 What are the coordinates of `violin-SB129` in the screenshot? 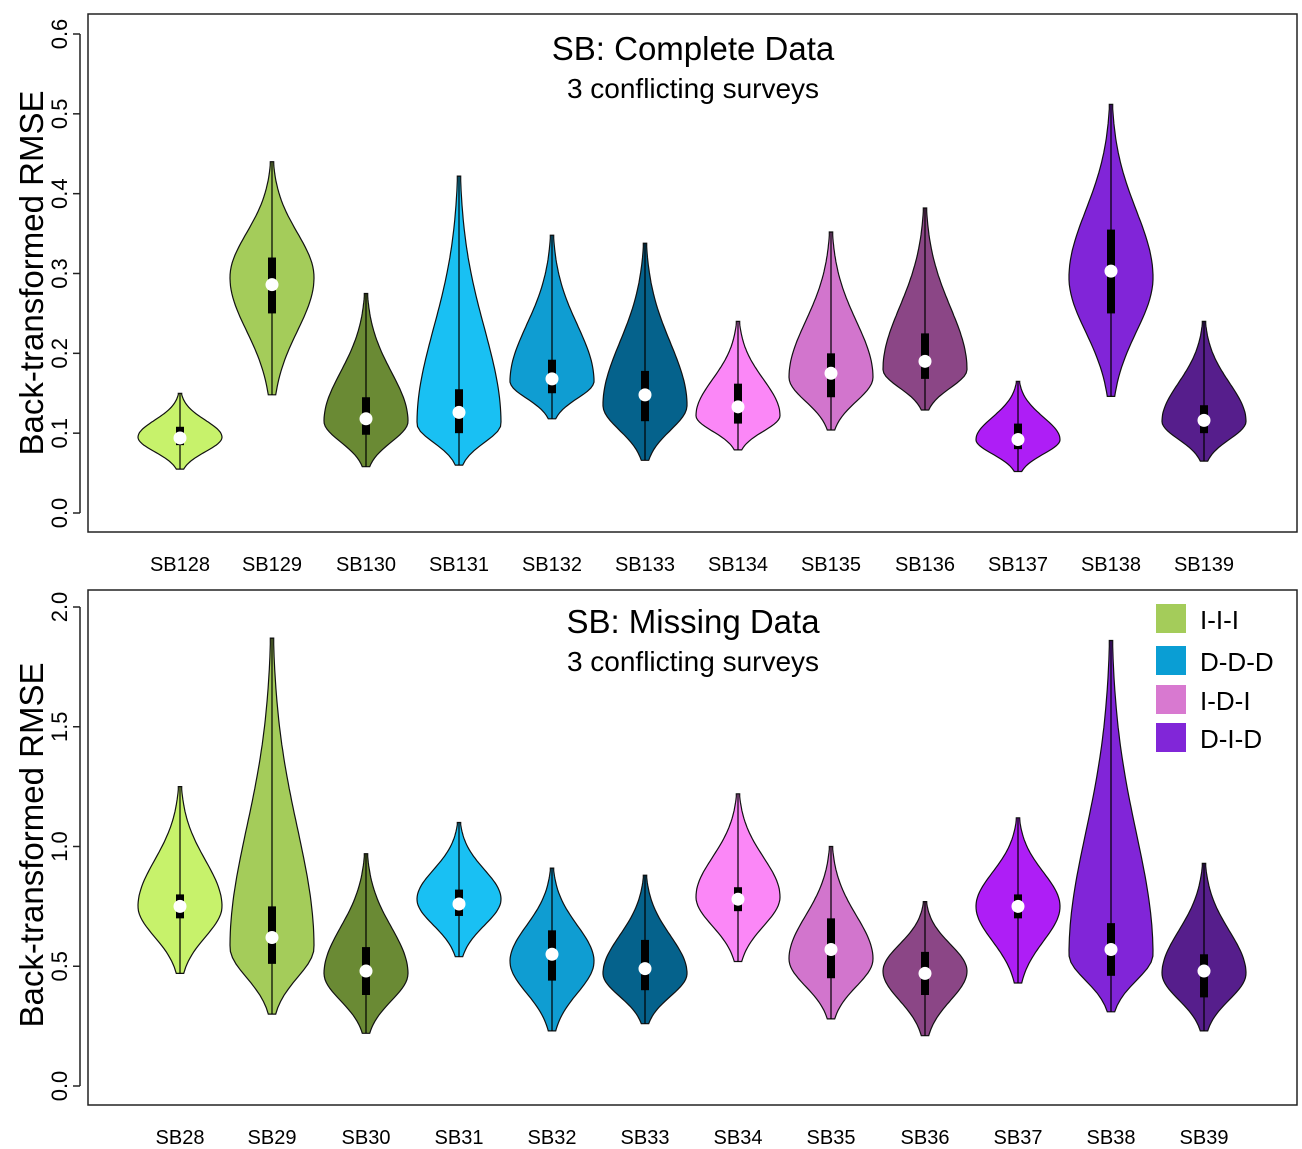 It's located at (272, 278).